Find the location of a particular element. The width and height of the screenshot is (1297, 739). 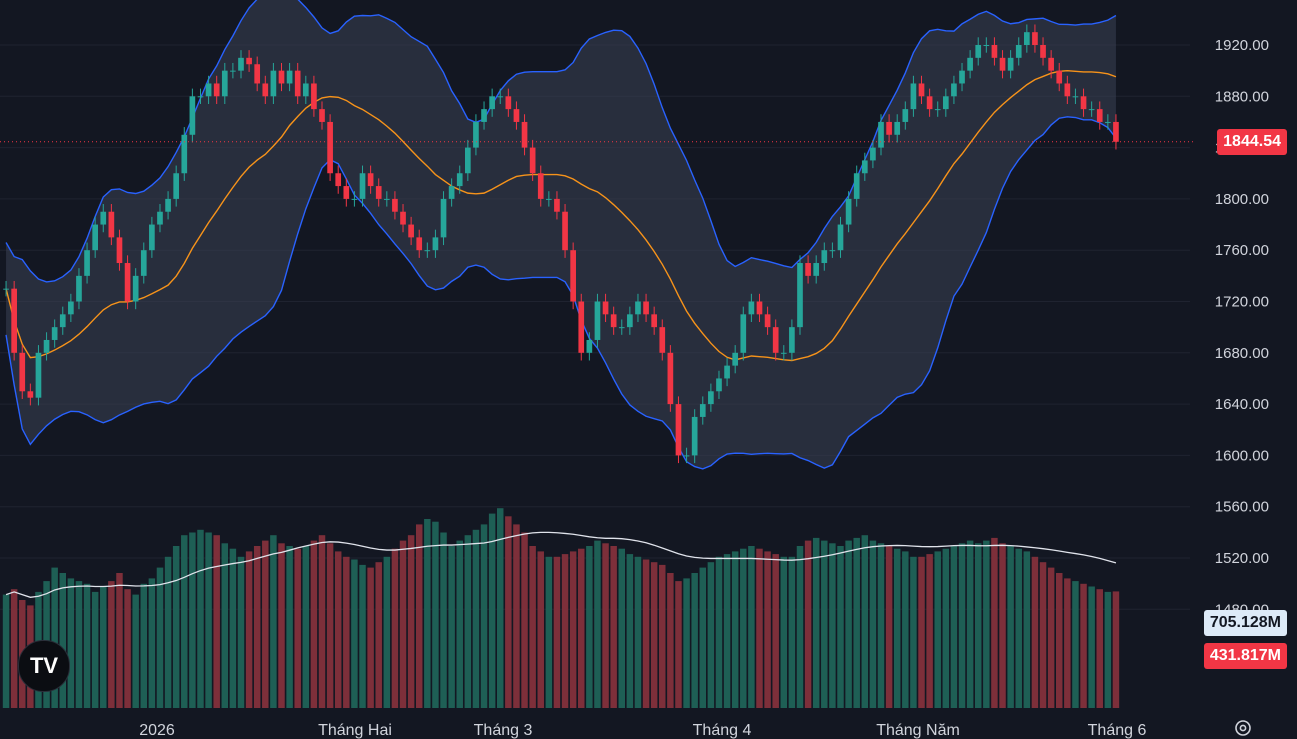

volume-ma-line is located at coordinates (561, 564).